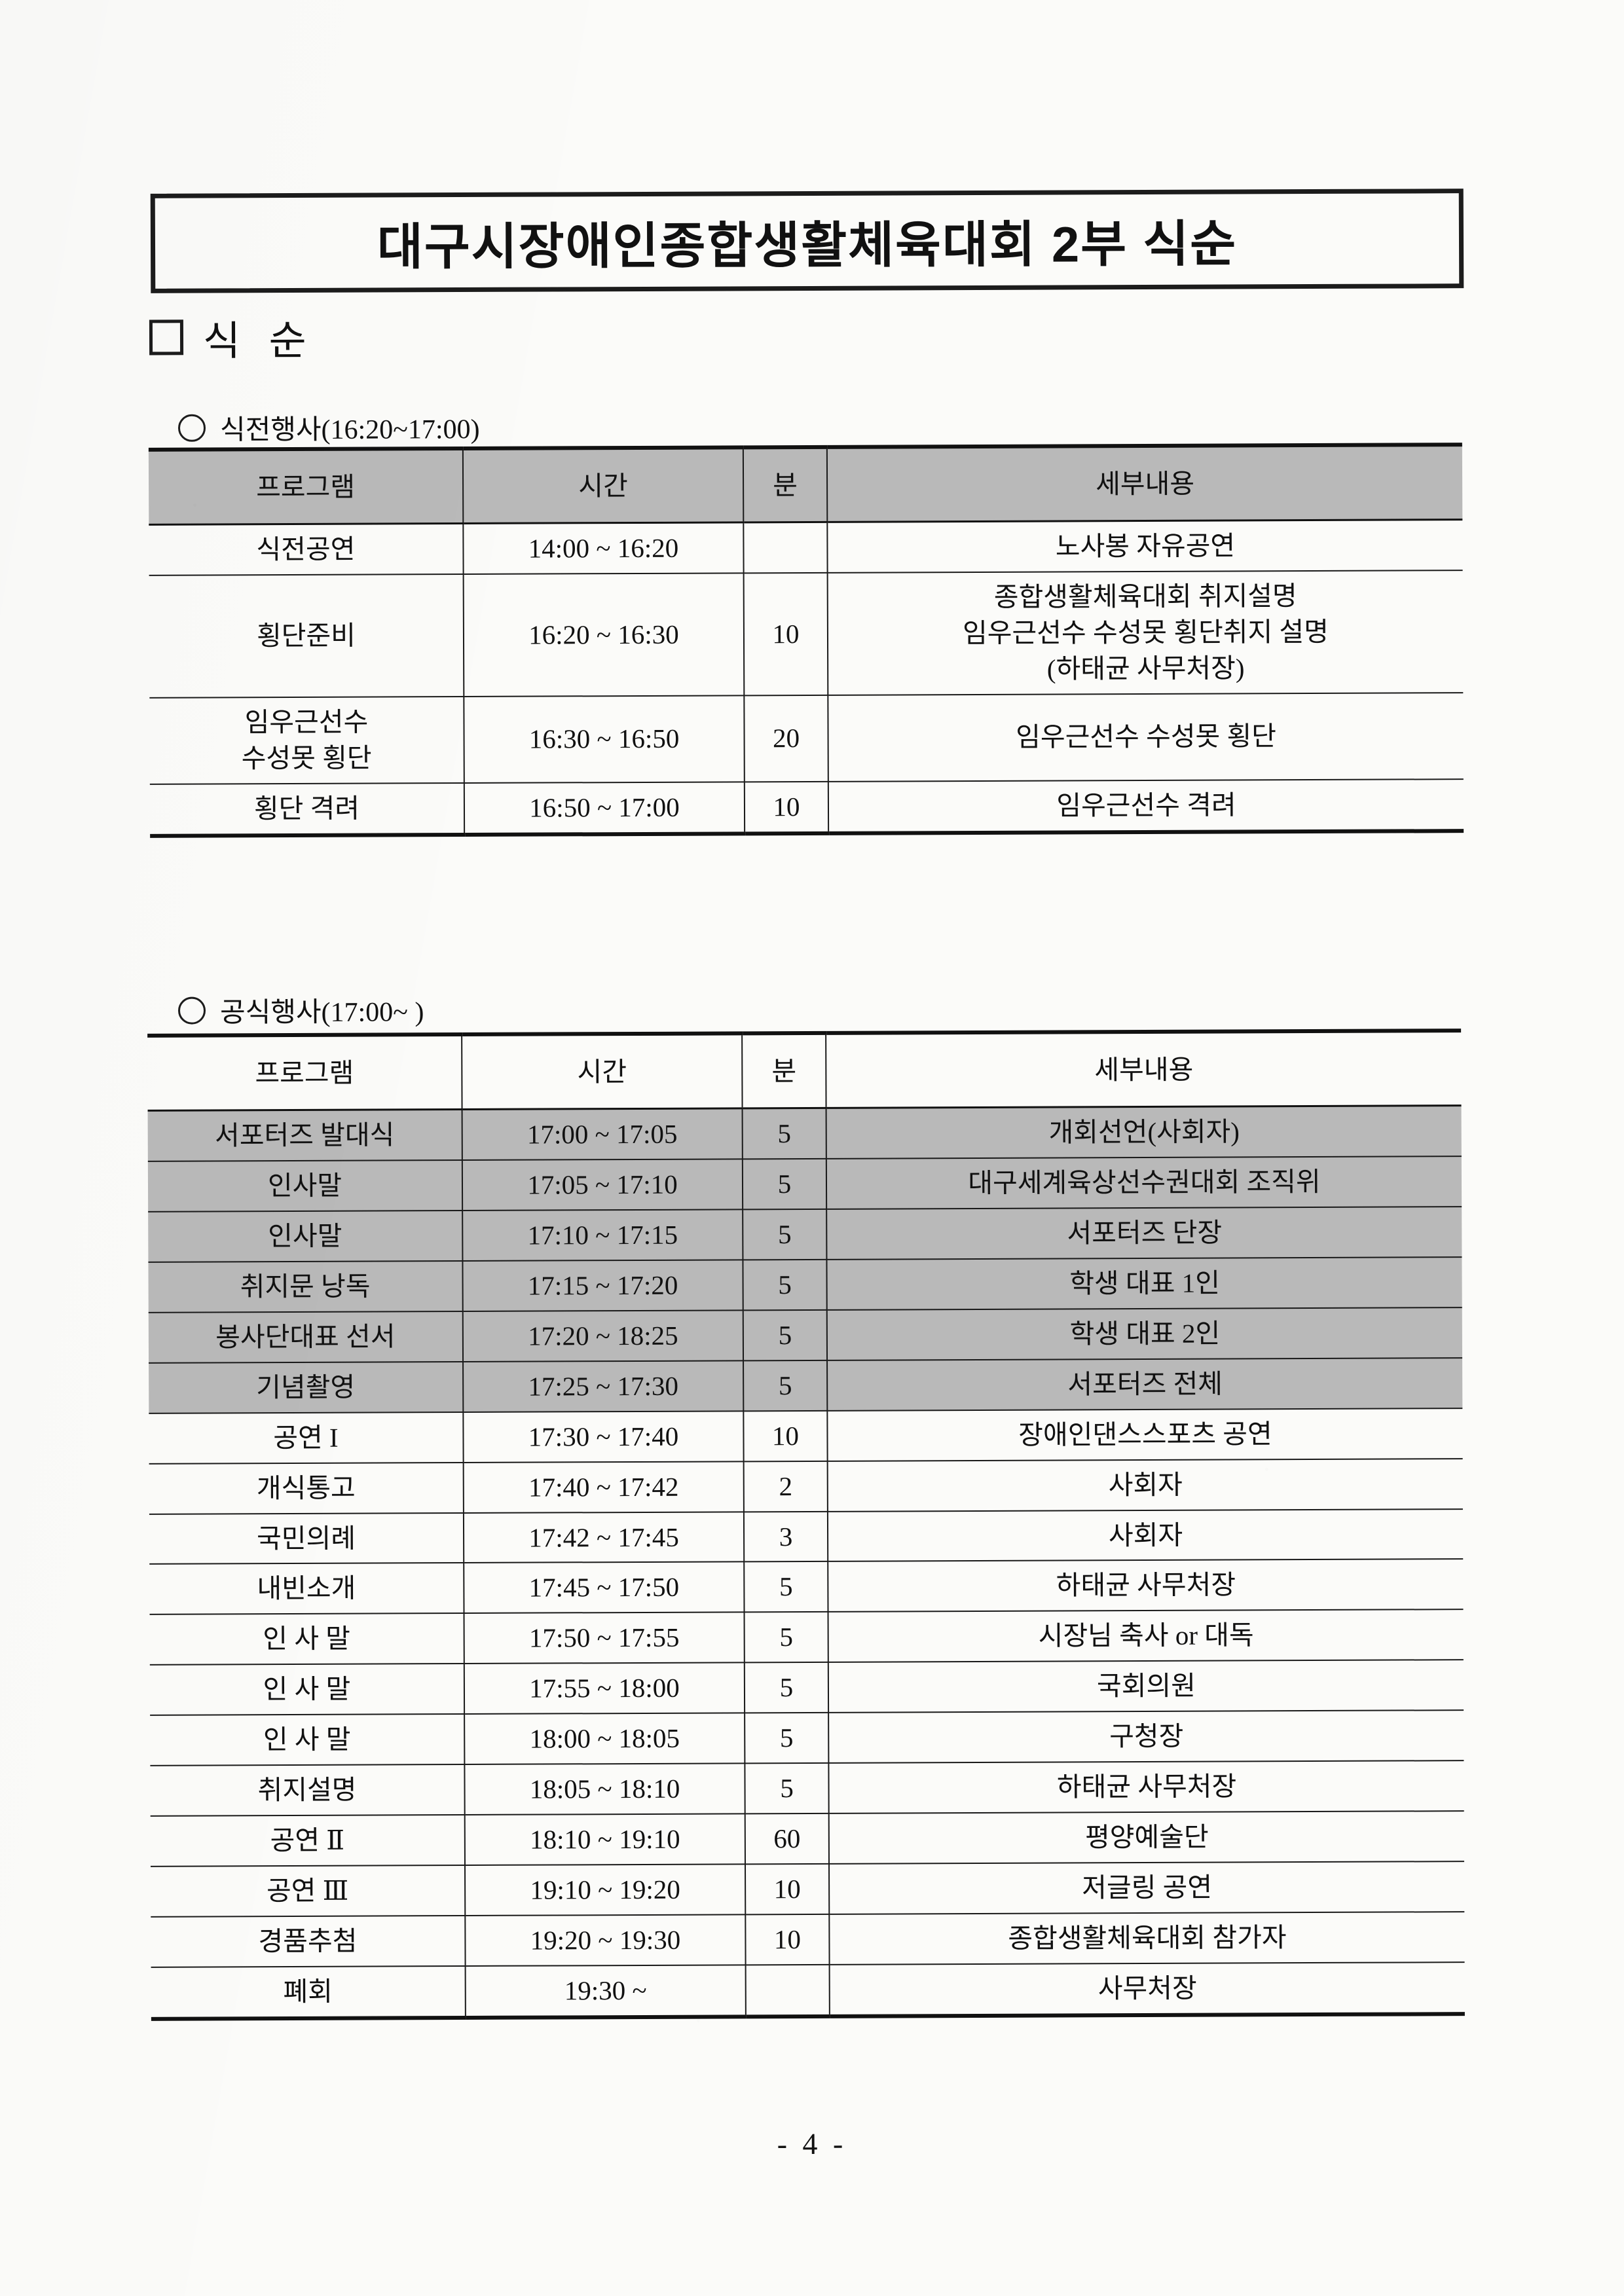 The image size is (1624, 2296). What do you see at coordinates (785, 1536) in the screenshot?
I see `cell-minutes: 3` at bounding box center [785, 1536].